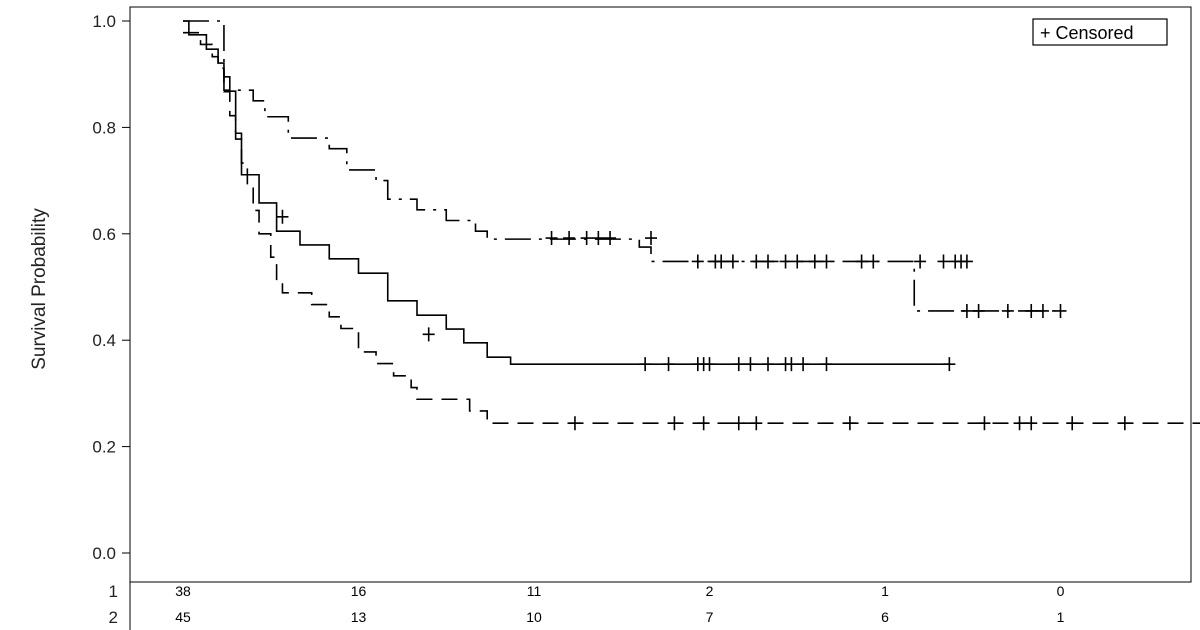  I want to click on risk-count: 38, so click(183, 591).